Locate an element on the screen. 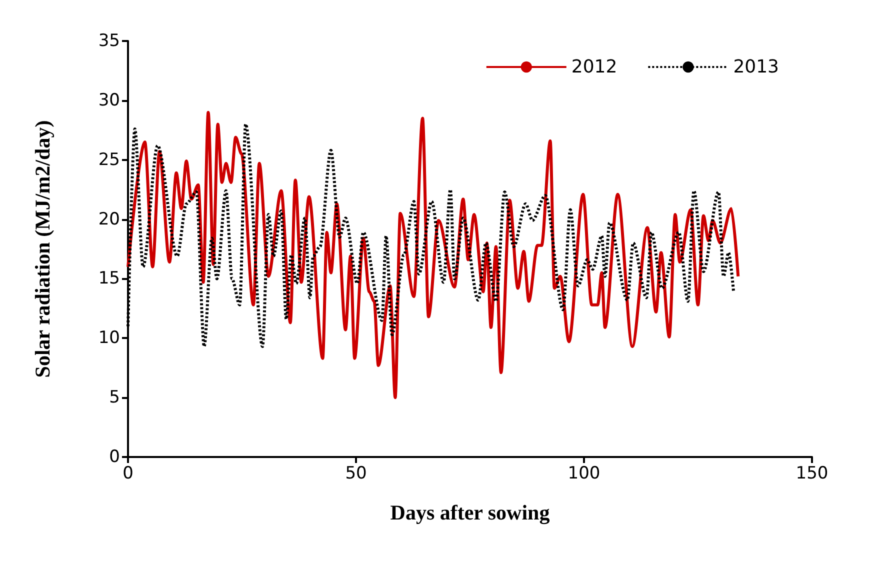 This screenshot has width=872, height=586. y-tick-label: 30 is located at coordinates (109, 100).